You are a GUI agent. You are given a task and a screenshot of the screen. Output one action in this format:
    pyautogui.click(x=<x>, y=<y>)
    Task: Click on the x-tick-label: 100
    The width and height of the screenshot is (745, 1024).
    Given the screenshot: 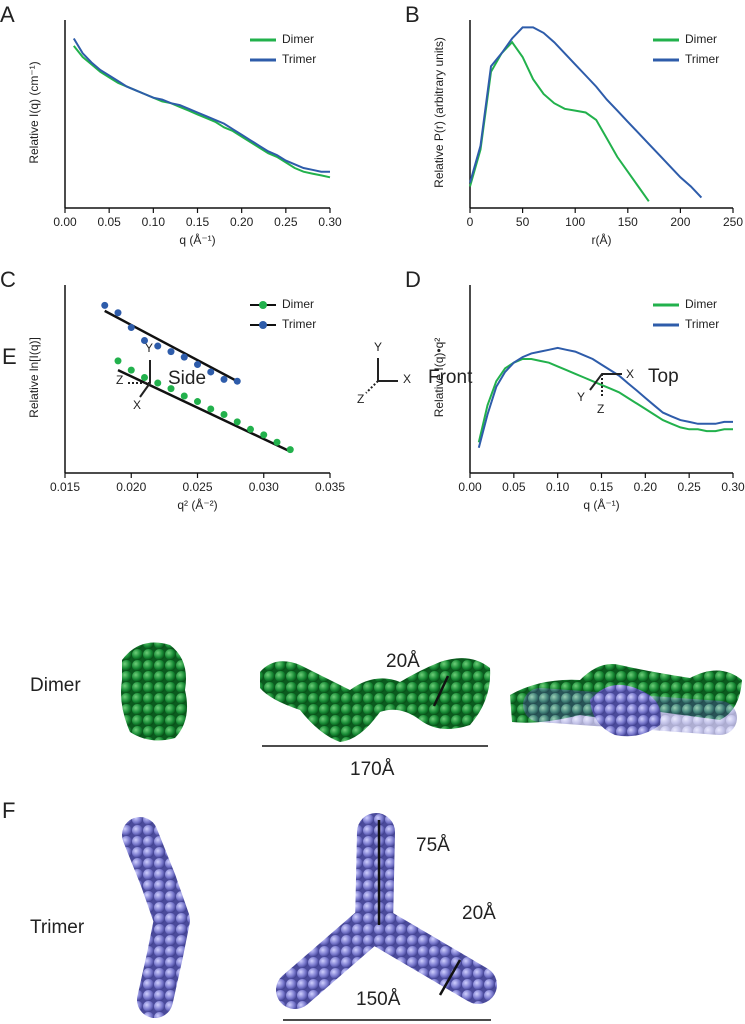 What is the action you would take?
    pyautogui.click(x=575, y=222)
    